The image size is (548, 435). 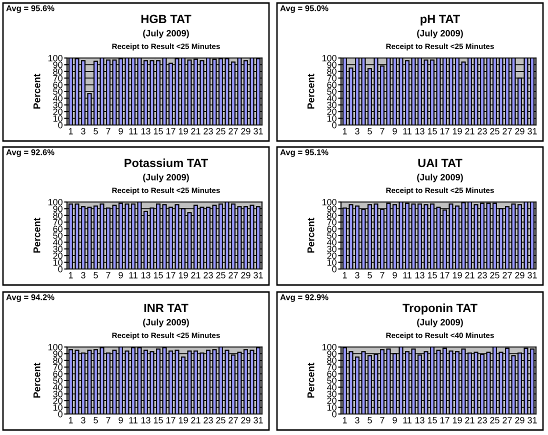 What do you see at coordinates (60, 125) in the screenshot?
I see `y-tick-label: 0` at bounding box center [60, 125].